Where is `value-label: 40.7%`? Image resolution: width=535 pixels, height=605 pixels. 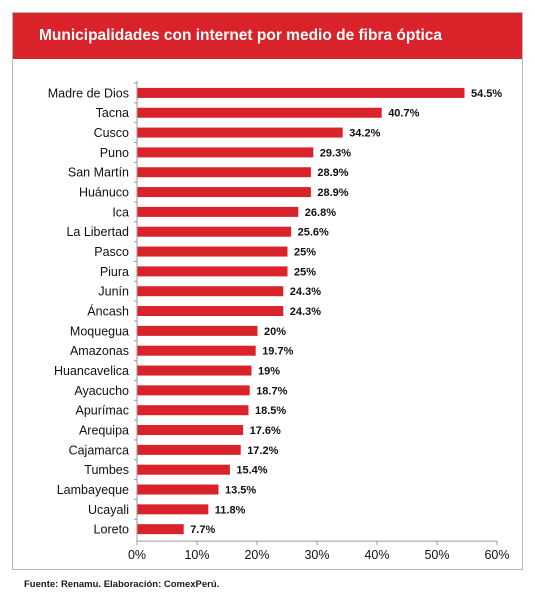 value-label: 40.7% is located at coordinates (403, 114).